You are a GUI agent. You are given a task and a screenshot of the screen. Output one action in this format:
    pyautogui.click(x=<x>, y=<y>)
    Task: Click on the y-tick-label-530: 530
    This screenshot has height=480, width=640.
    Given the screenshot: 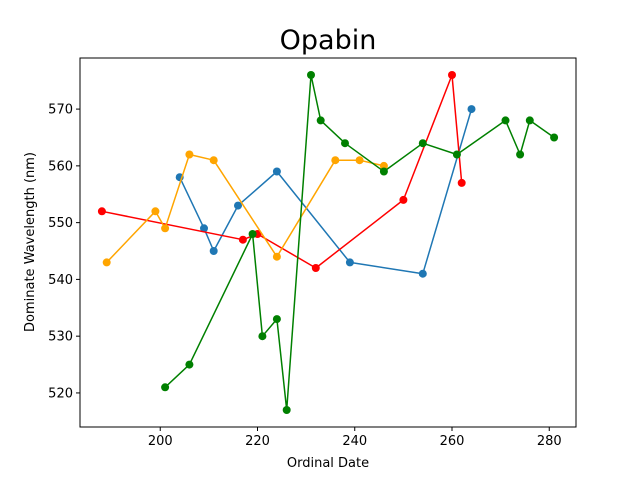 What is the action you would take?
    pyautogui.click(x=60, y=337)
    